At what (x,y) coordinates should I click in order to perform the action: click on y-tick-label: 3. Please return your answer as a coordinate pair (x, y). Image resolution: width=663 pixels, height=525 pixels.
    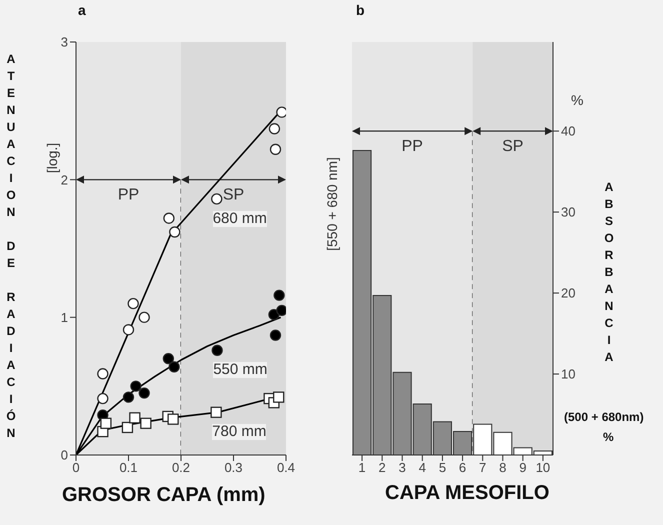
    Looking at the image, I should click on (64, 42).